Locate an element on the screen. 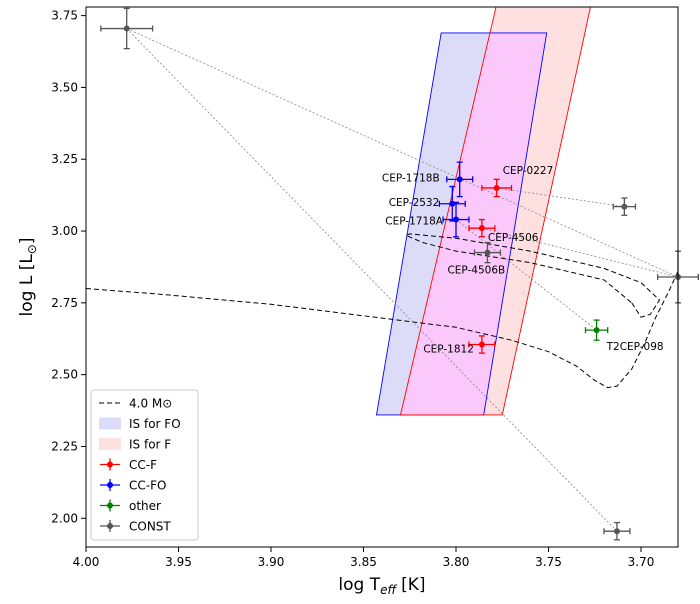  x-tick-label: 3.90 is located at coordinates (271, 562).